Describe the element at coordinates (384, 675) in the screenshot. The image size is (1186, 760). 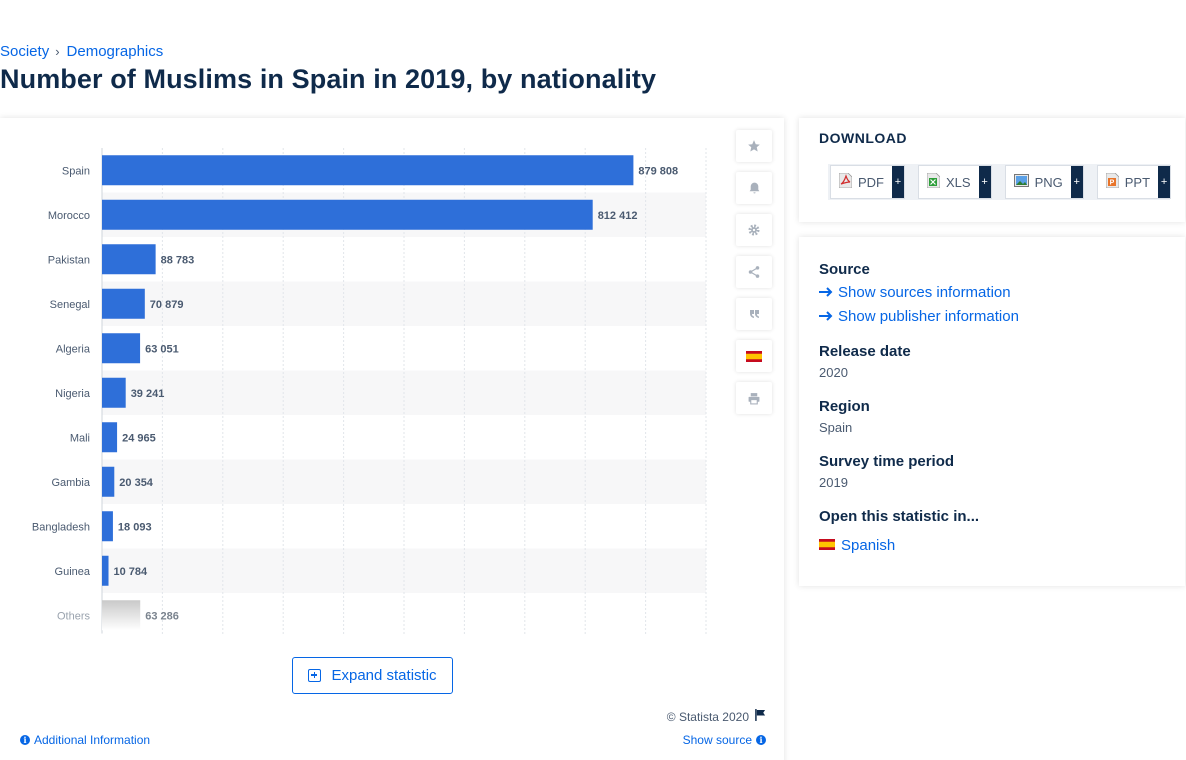
I see `expand-statistic-label: Expand statistic` at that location.